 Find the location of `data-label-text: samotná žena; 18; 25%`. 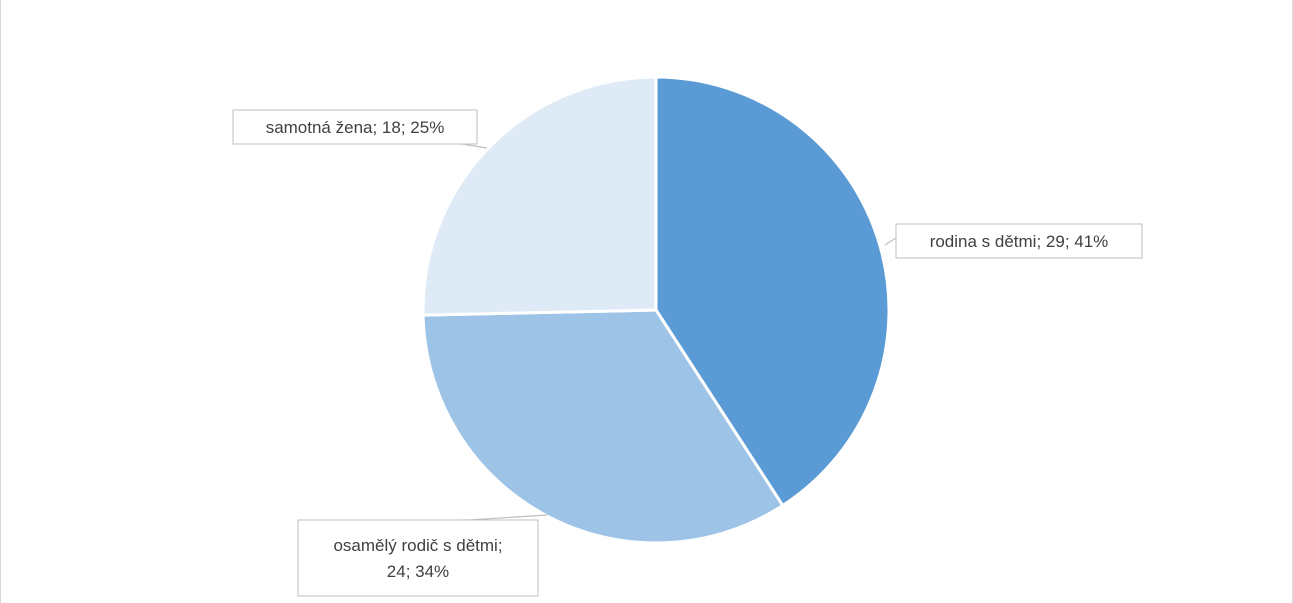

data-label-text: samotná žena; 18; 25% is located at coordinates (355, 127).